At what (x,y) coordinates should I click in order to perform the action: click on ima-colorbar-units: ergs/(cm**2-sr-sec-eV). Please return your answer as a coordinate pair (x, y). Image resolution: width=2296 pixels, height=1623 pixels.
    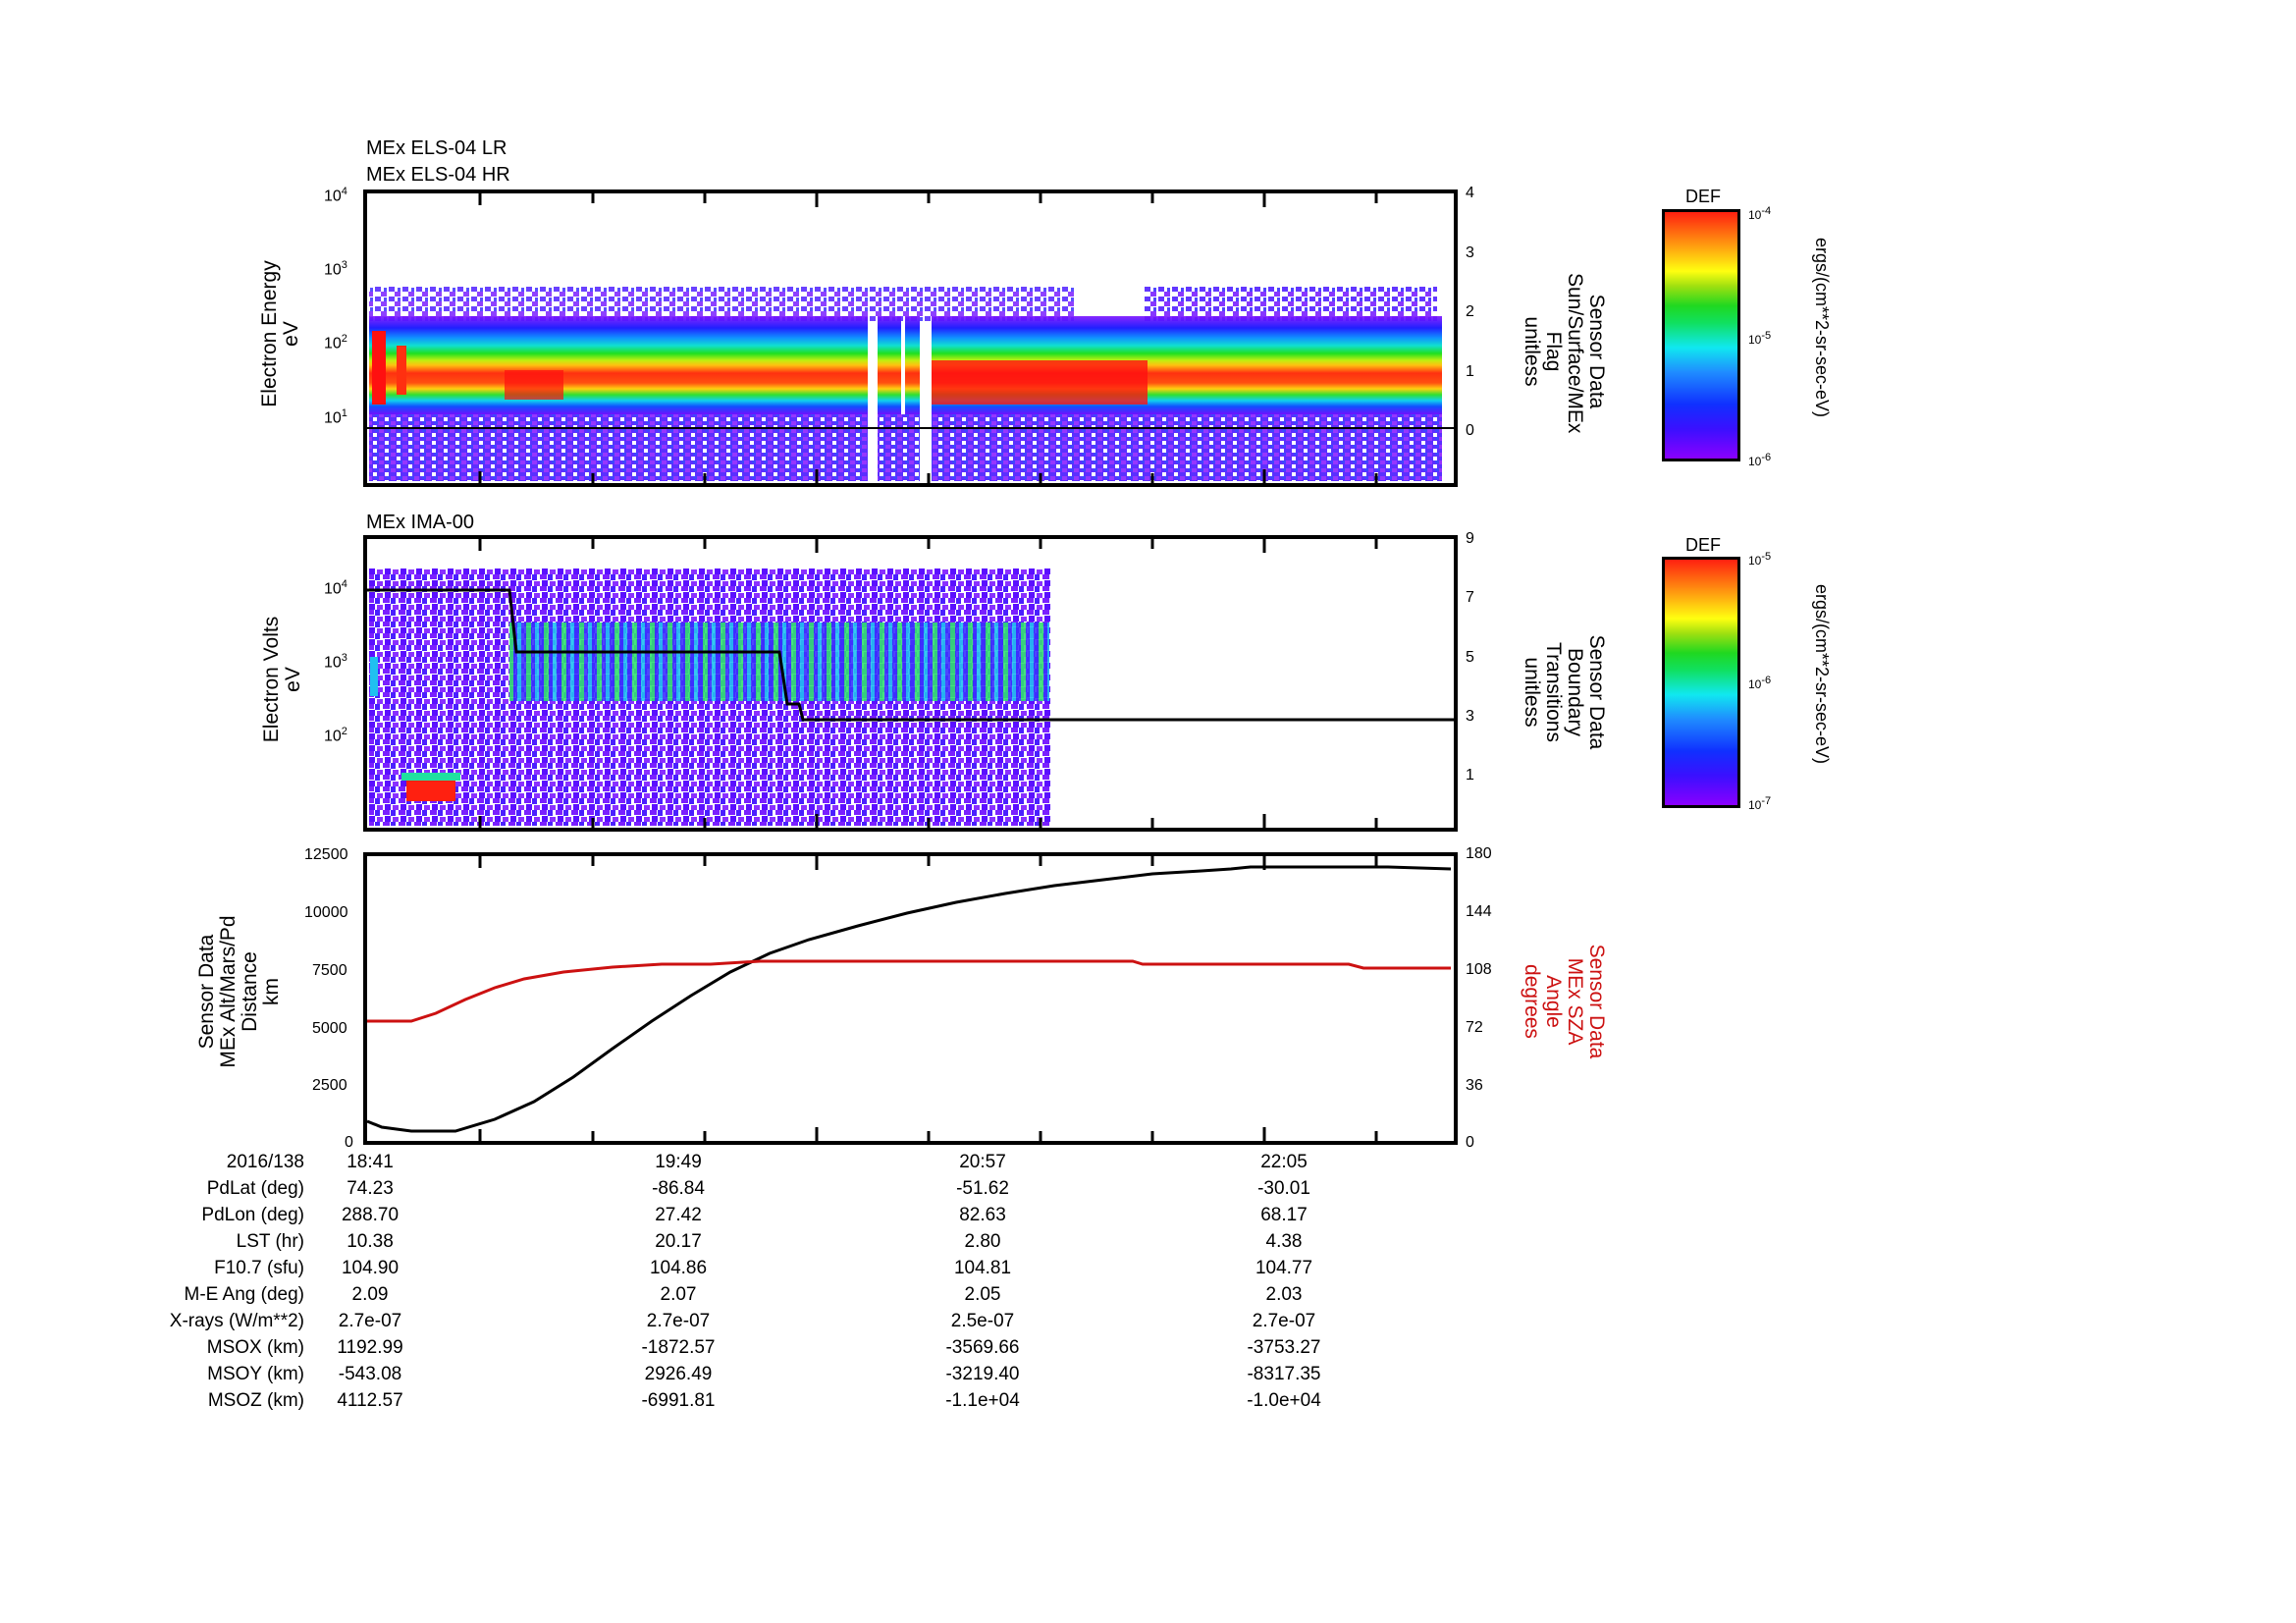
    Looking at the image, I should click on (1822, 674).